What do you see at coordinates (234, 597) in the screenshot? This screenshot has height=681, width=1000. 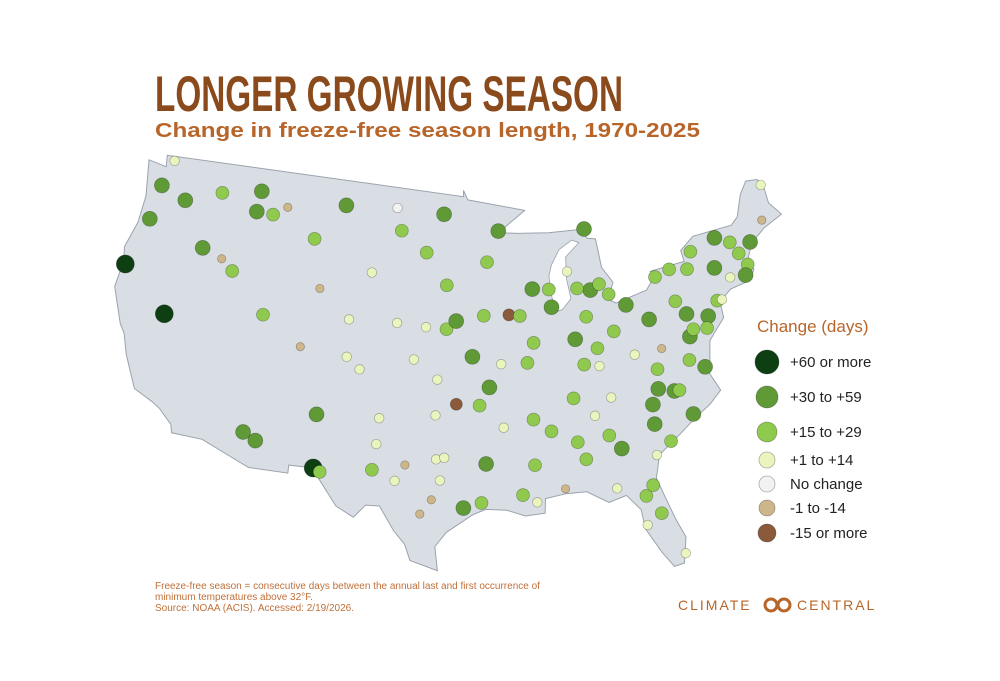 I see `footnote-line: minimum temperatures above 32°F.` at bounding box center [234, 597].